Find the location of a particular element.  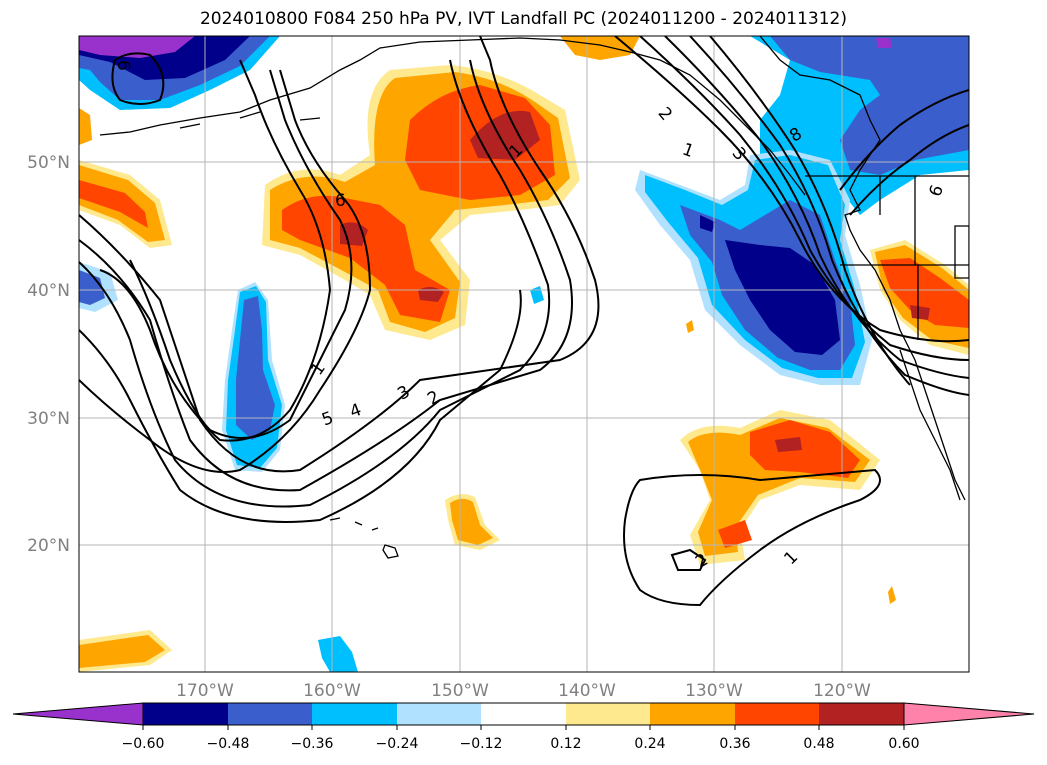

longitude-labels: 170°W 160°W 150°W 140°W 130°W 120°W is located at coordinates (523, 691).